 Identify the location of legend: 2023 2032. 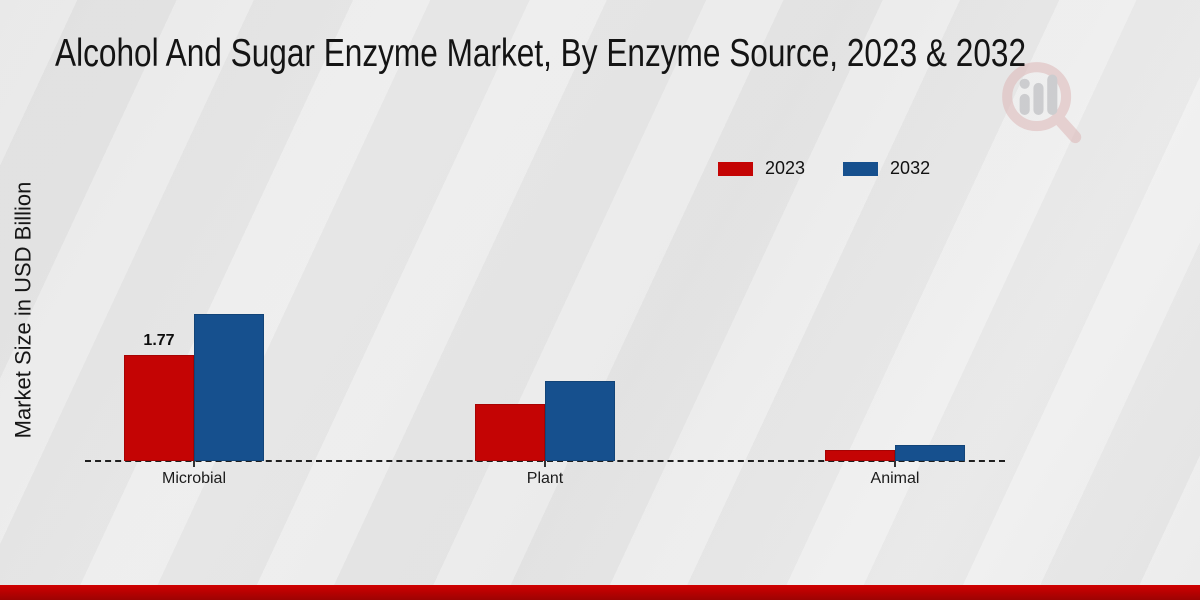
(824, 168).